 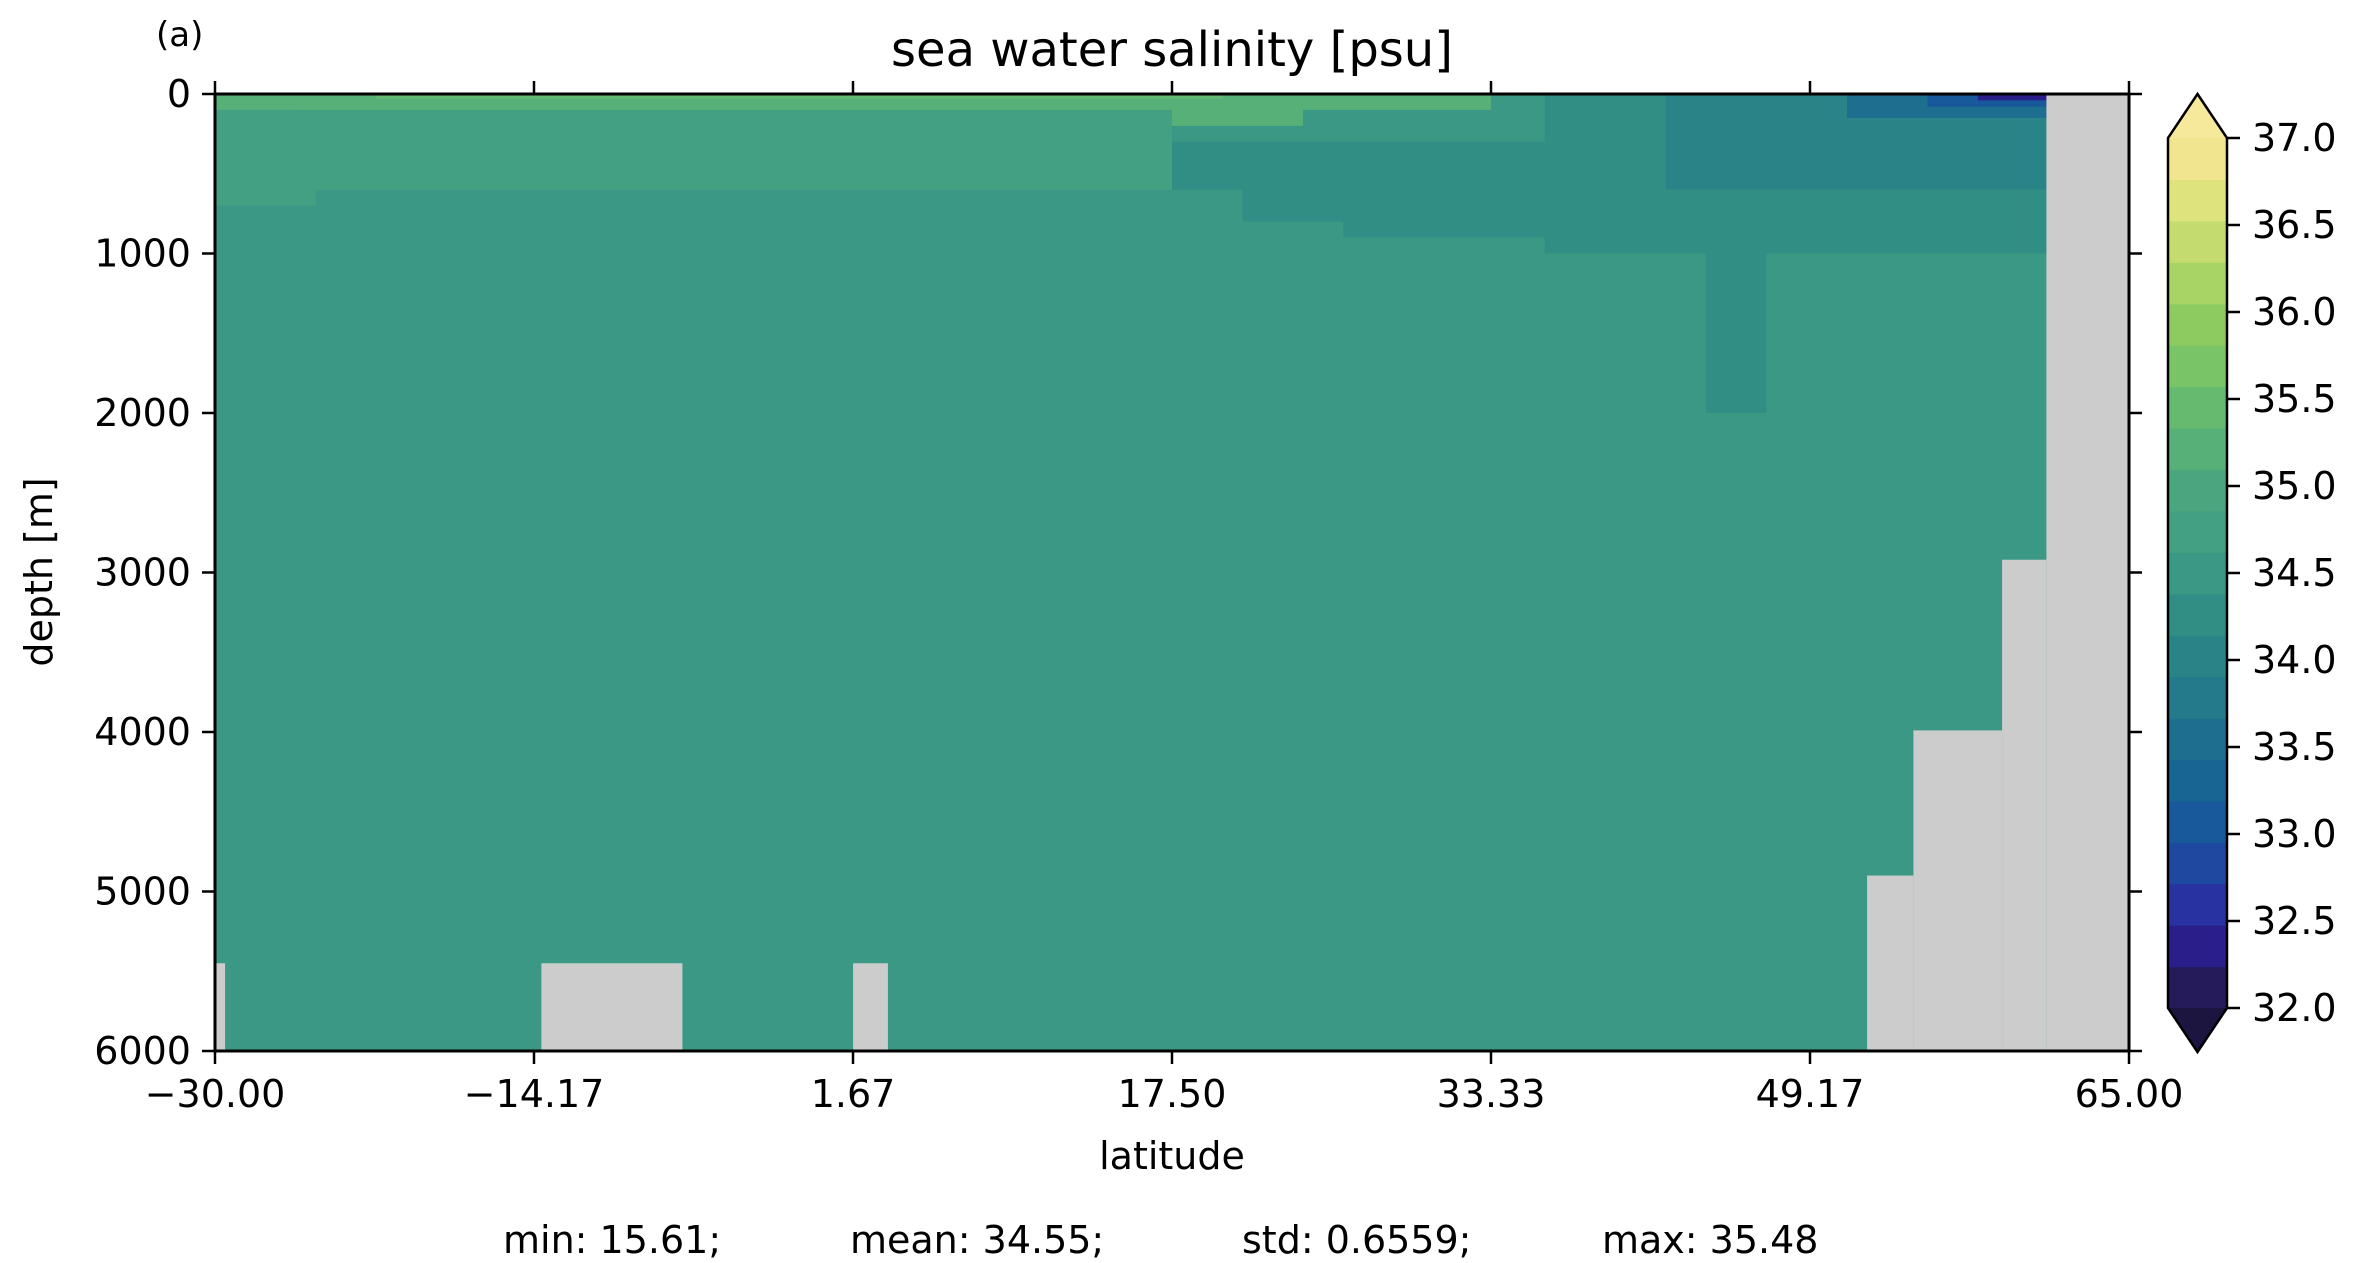 I want to click on colorbar-tick-label: 35.5, so click(x=2294, y=399).